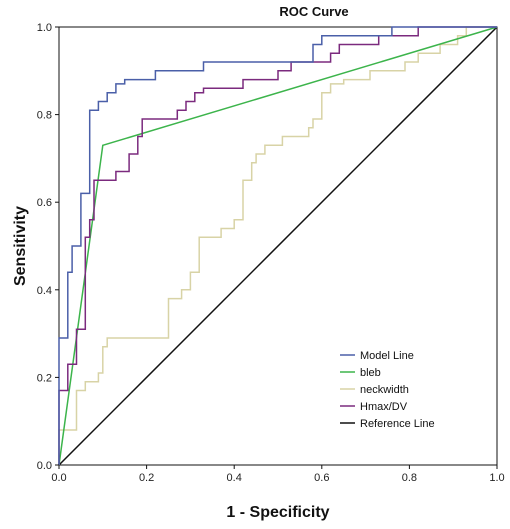  Describe the element at coordinates (44, 378) in the screenshot. I see `y-tick-label: 0.2` at that location.